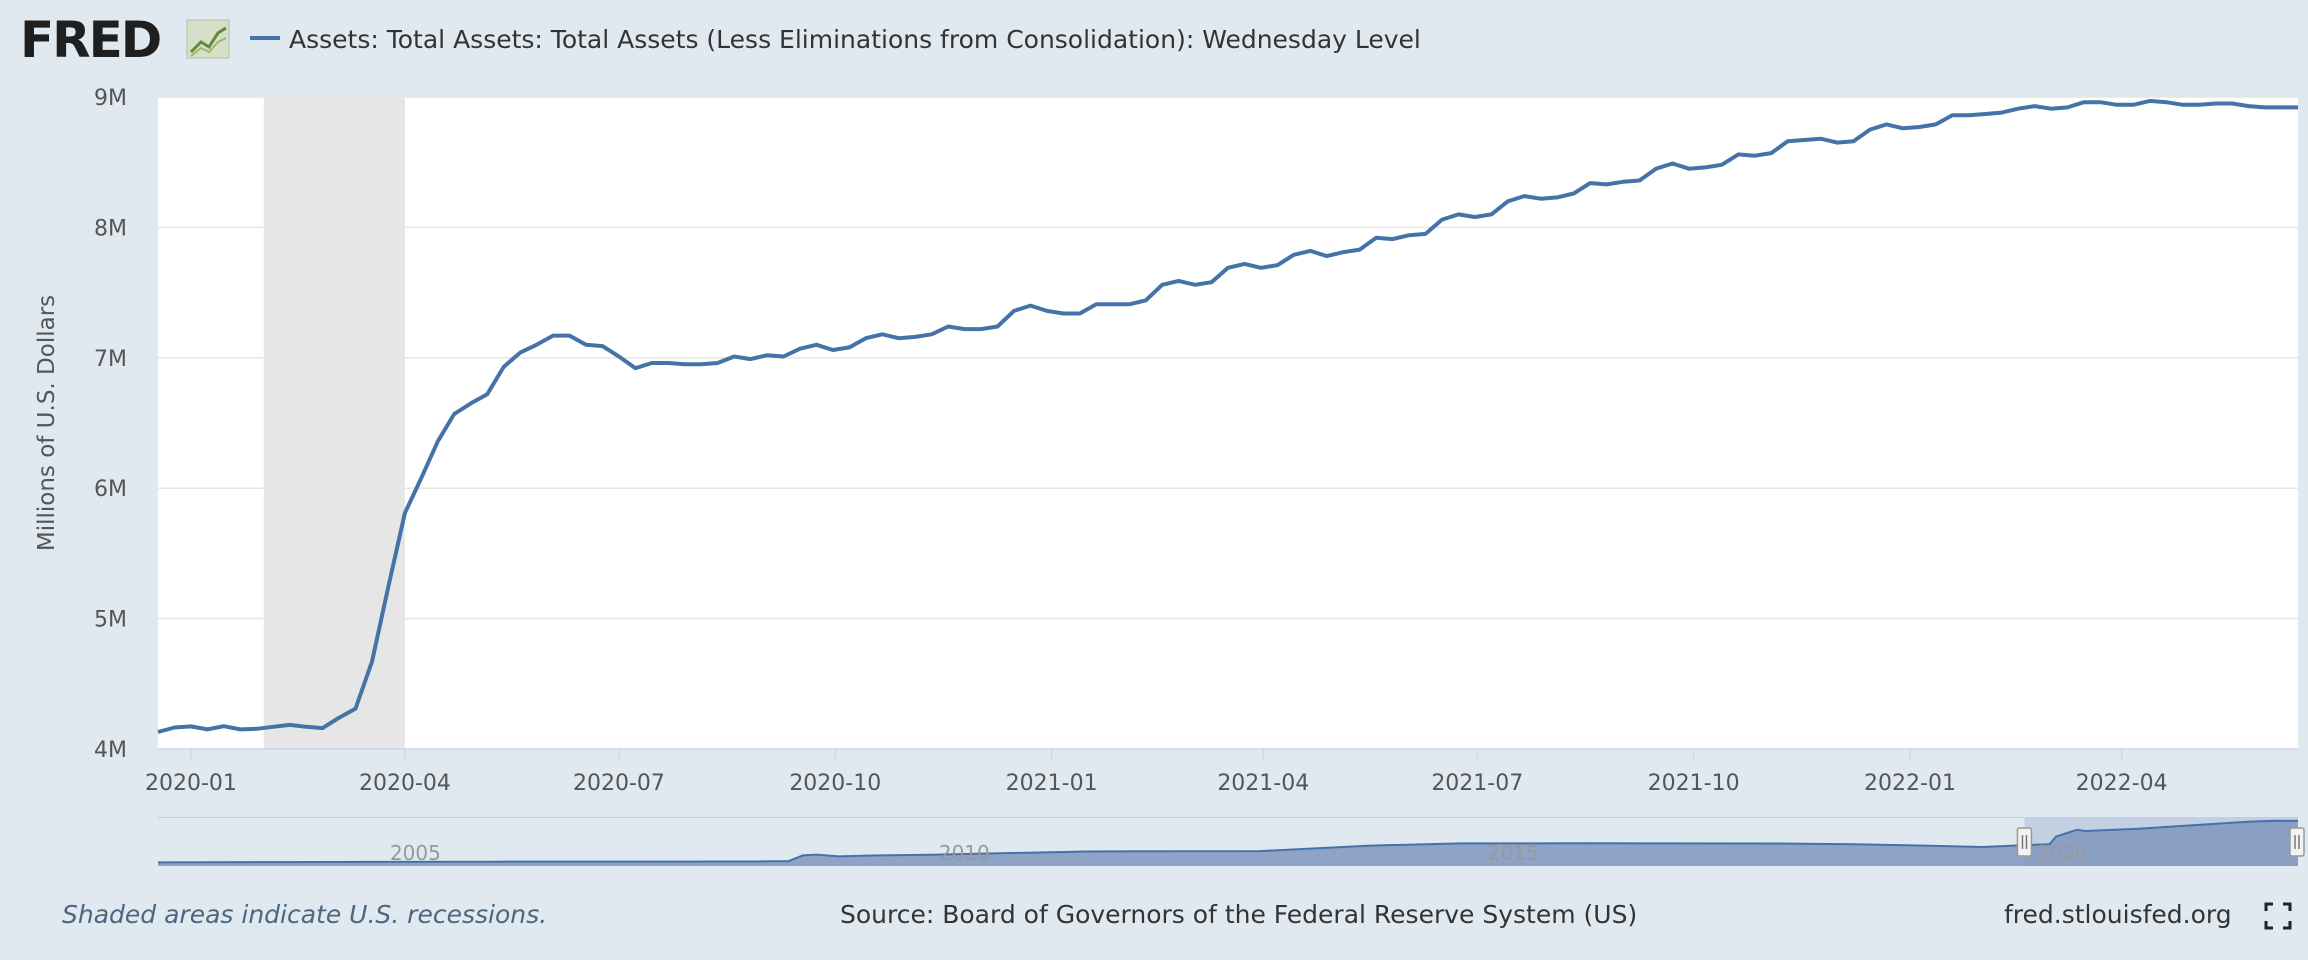 This screenshot has width=2308, height=960. I want to click on x-tick-label: 2021-01, so click(1052, 783).